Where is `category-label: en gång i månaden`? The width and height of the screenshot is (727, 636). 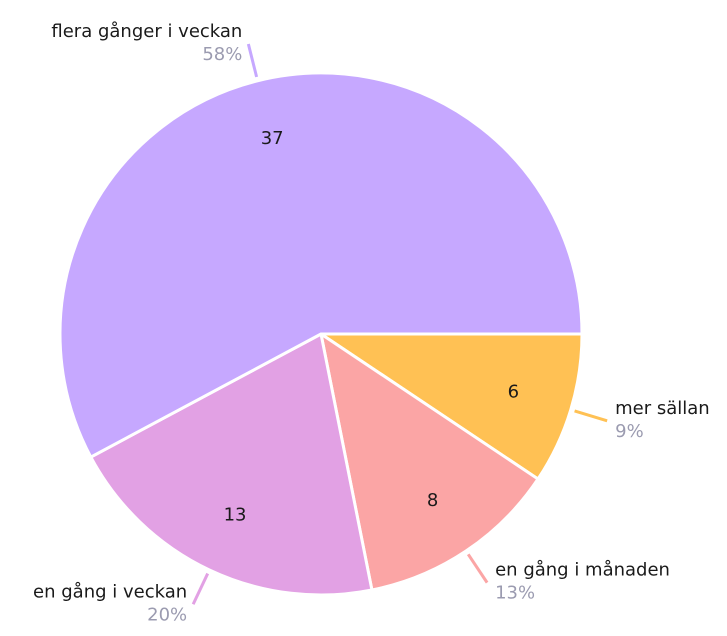
category-label: en gång i månaden is located at coordinates (582, 570).